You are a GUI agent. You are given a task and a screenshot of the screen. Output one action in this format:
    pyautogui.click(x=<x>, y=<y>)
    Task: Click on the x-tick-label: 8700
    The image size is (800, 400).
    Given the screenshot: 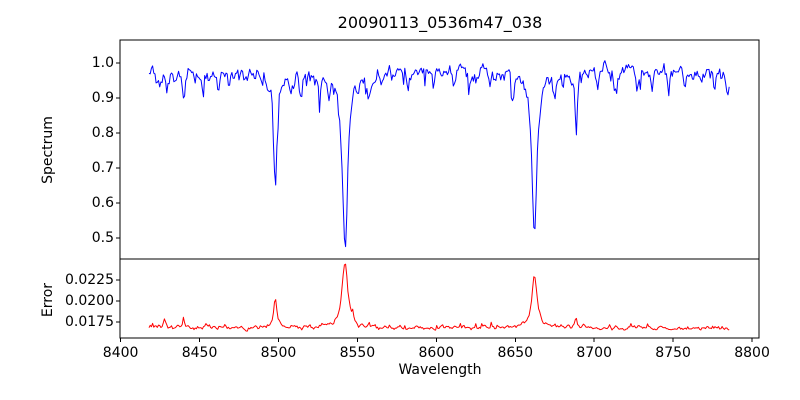 What is the action you would take?
    pyautogui.click(x=594, y=353)
    